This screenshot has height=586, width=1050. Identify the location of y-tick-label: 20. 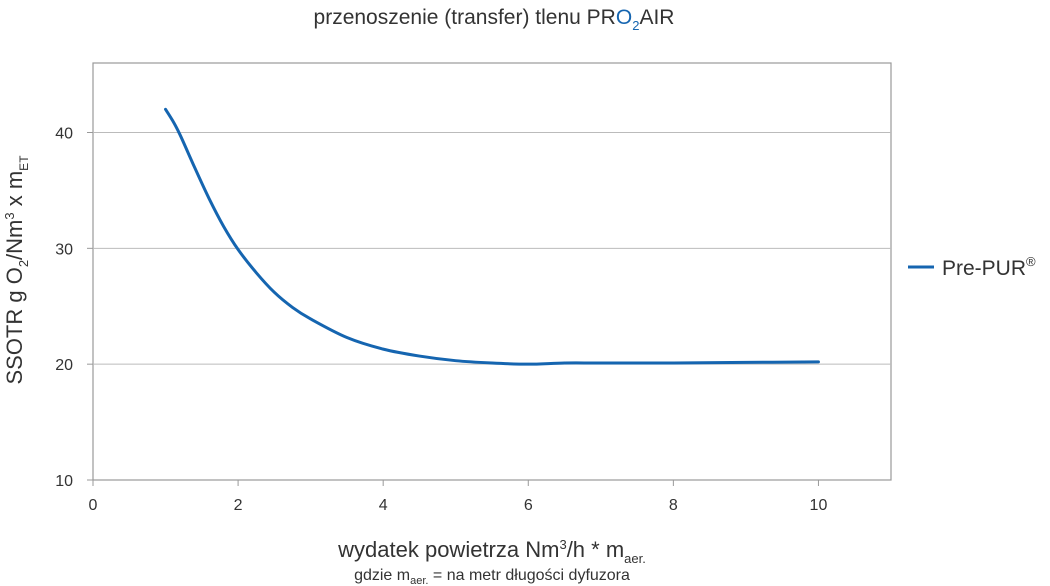
(64, 365).